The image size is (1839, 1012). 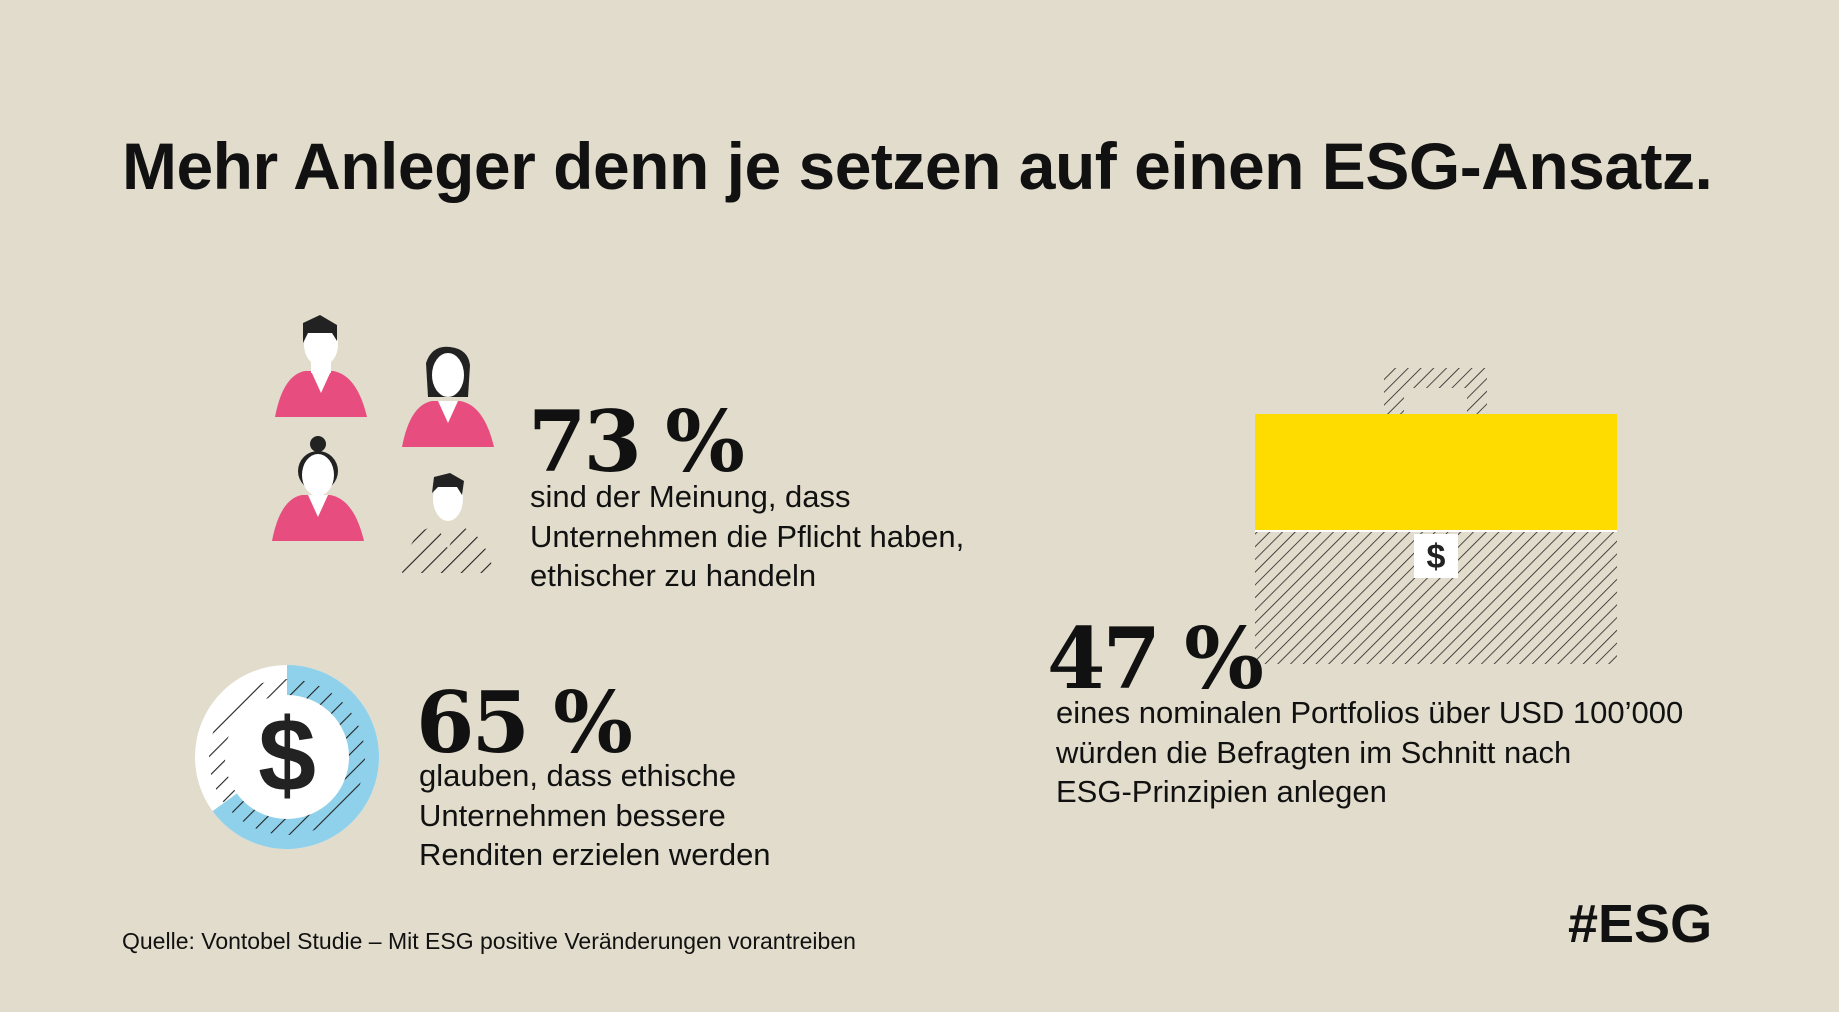 What do you see at coordinates (524, 722) in the screenshot?
I see `stat-65-value: 65 %` at bounding box center [524, 722].